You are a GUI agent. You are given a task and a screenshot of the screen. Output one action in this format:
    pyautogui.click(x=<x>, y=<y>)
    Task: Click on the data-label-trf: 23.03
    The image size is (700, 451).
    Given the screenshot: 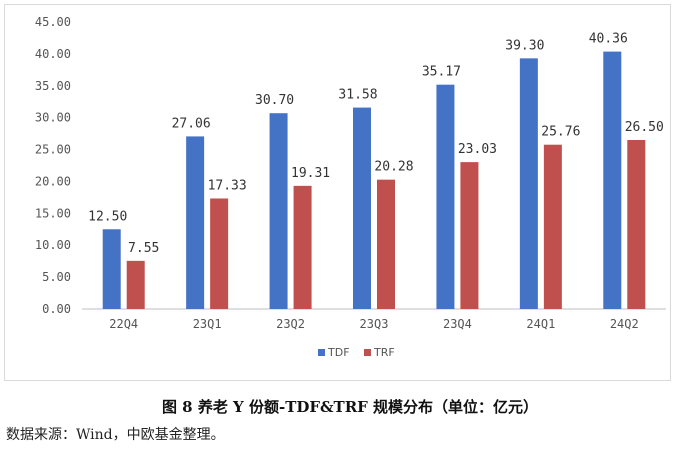 What is the action you would take?
    pyautogui.click(x=477, y=149)
    